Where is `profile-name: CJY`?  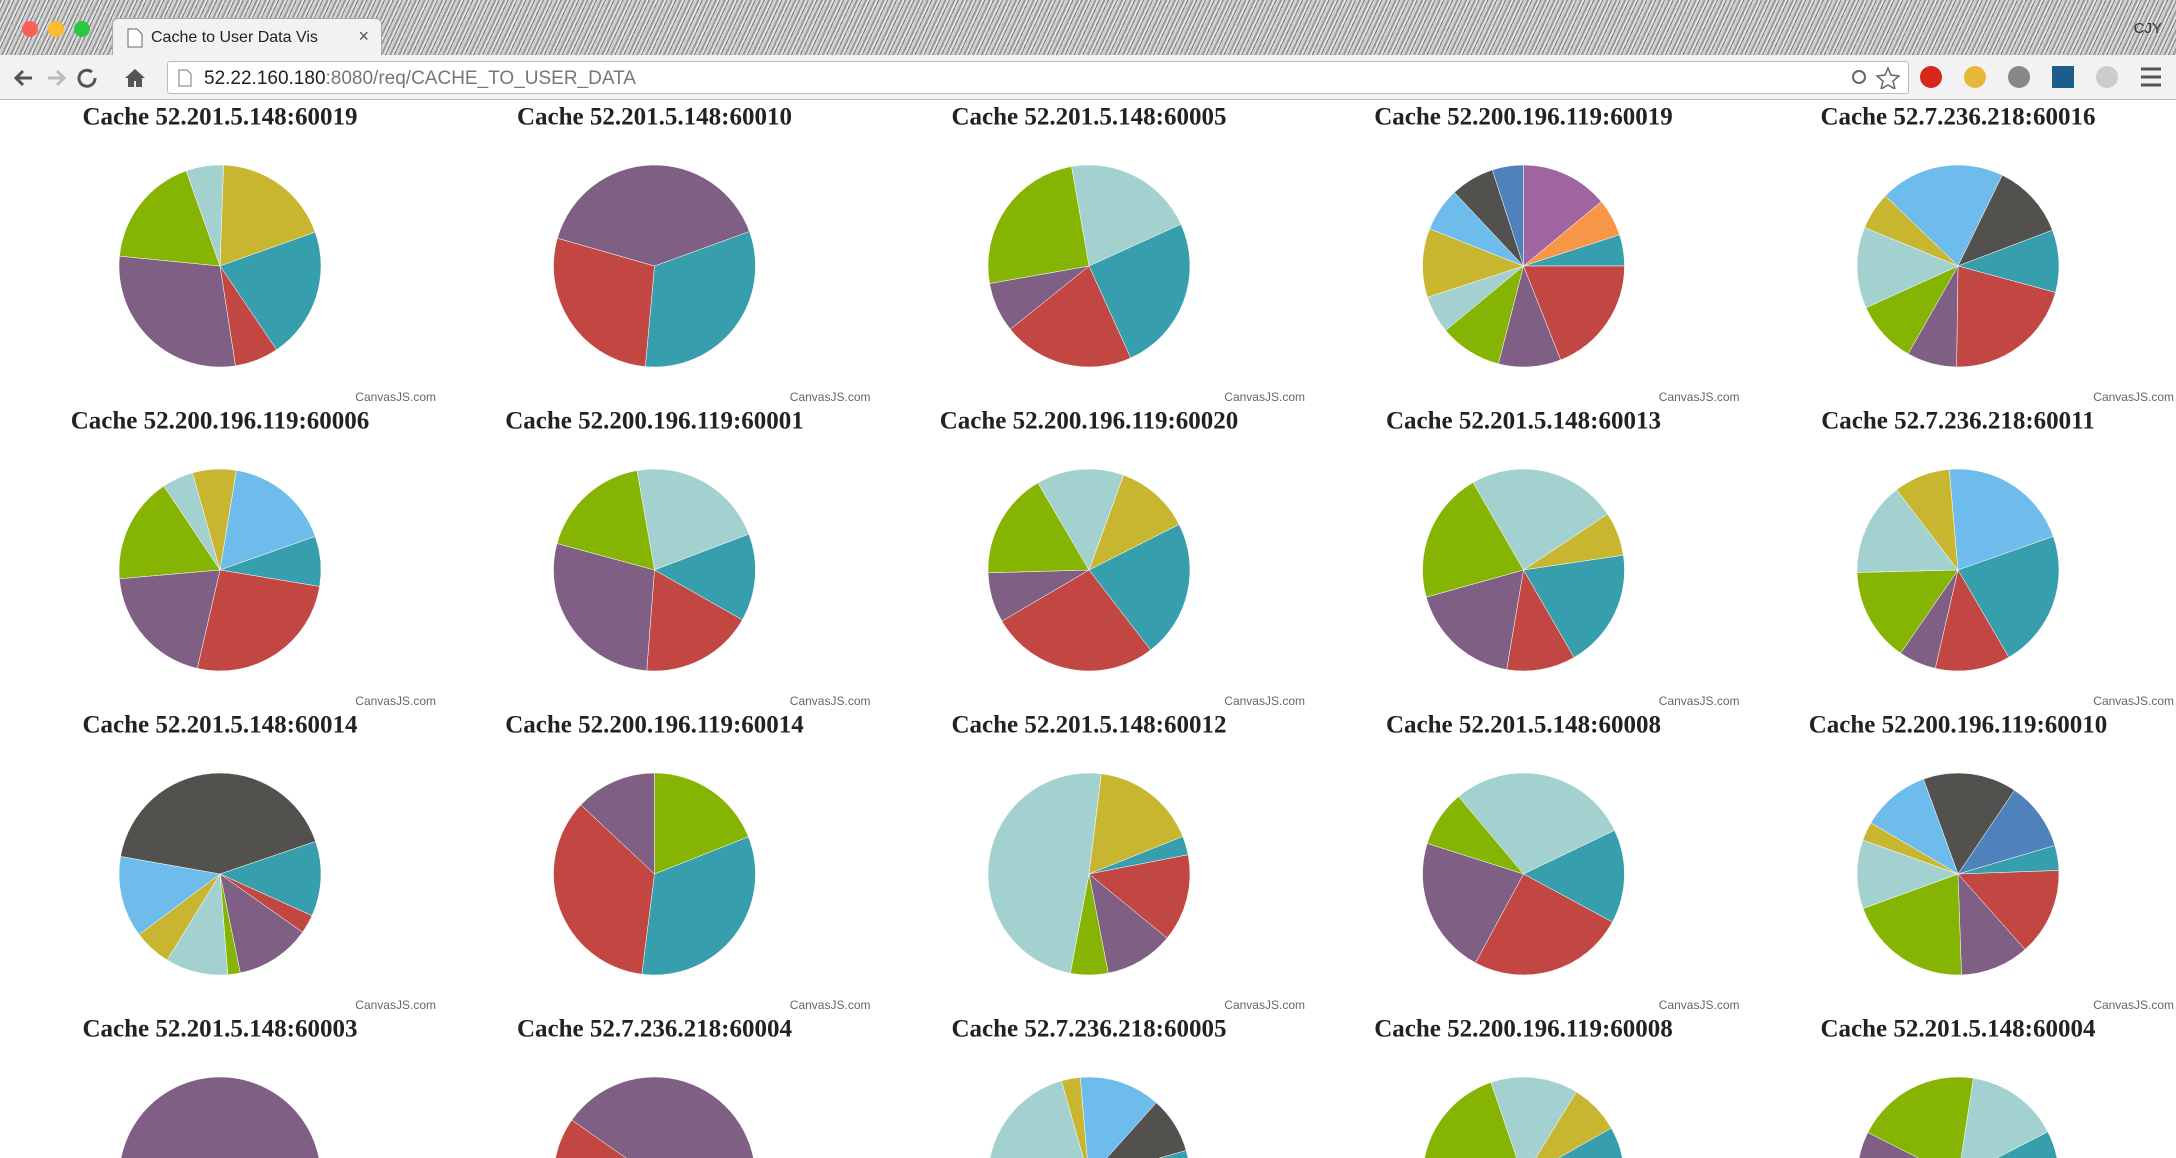 profile-name: CJY is located at coordinates (2147, 28).